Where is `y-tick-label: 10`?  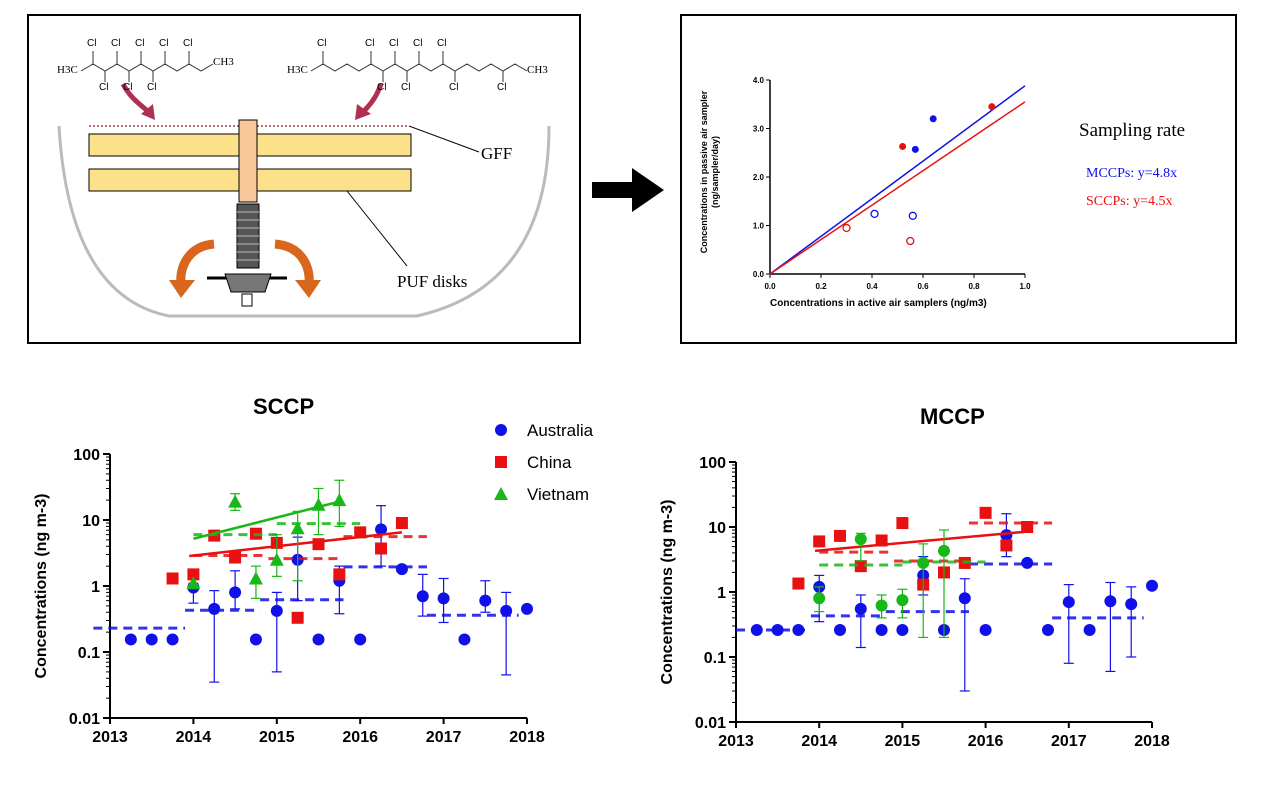
y-tick-label: 10 is located at coordinates (717, 528).